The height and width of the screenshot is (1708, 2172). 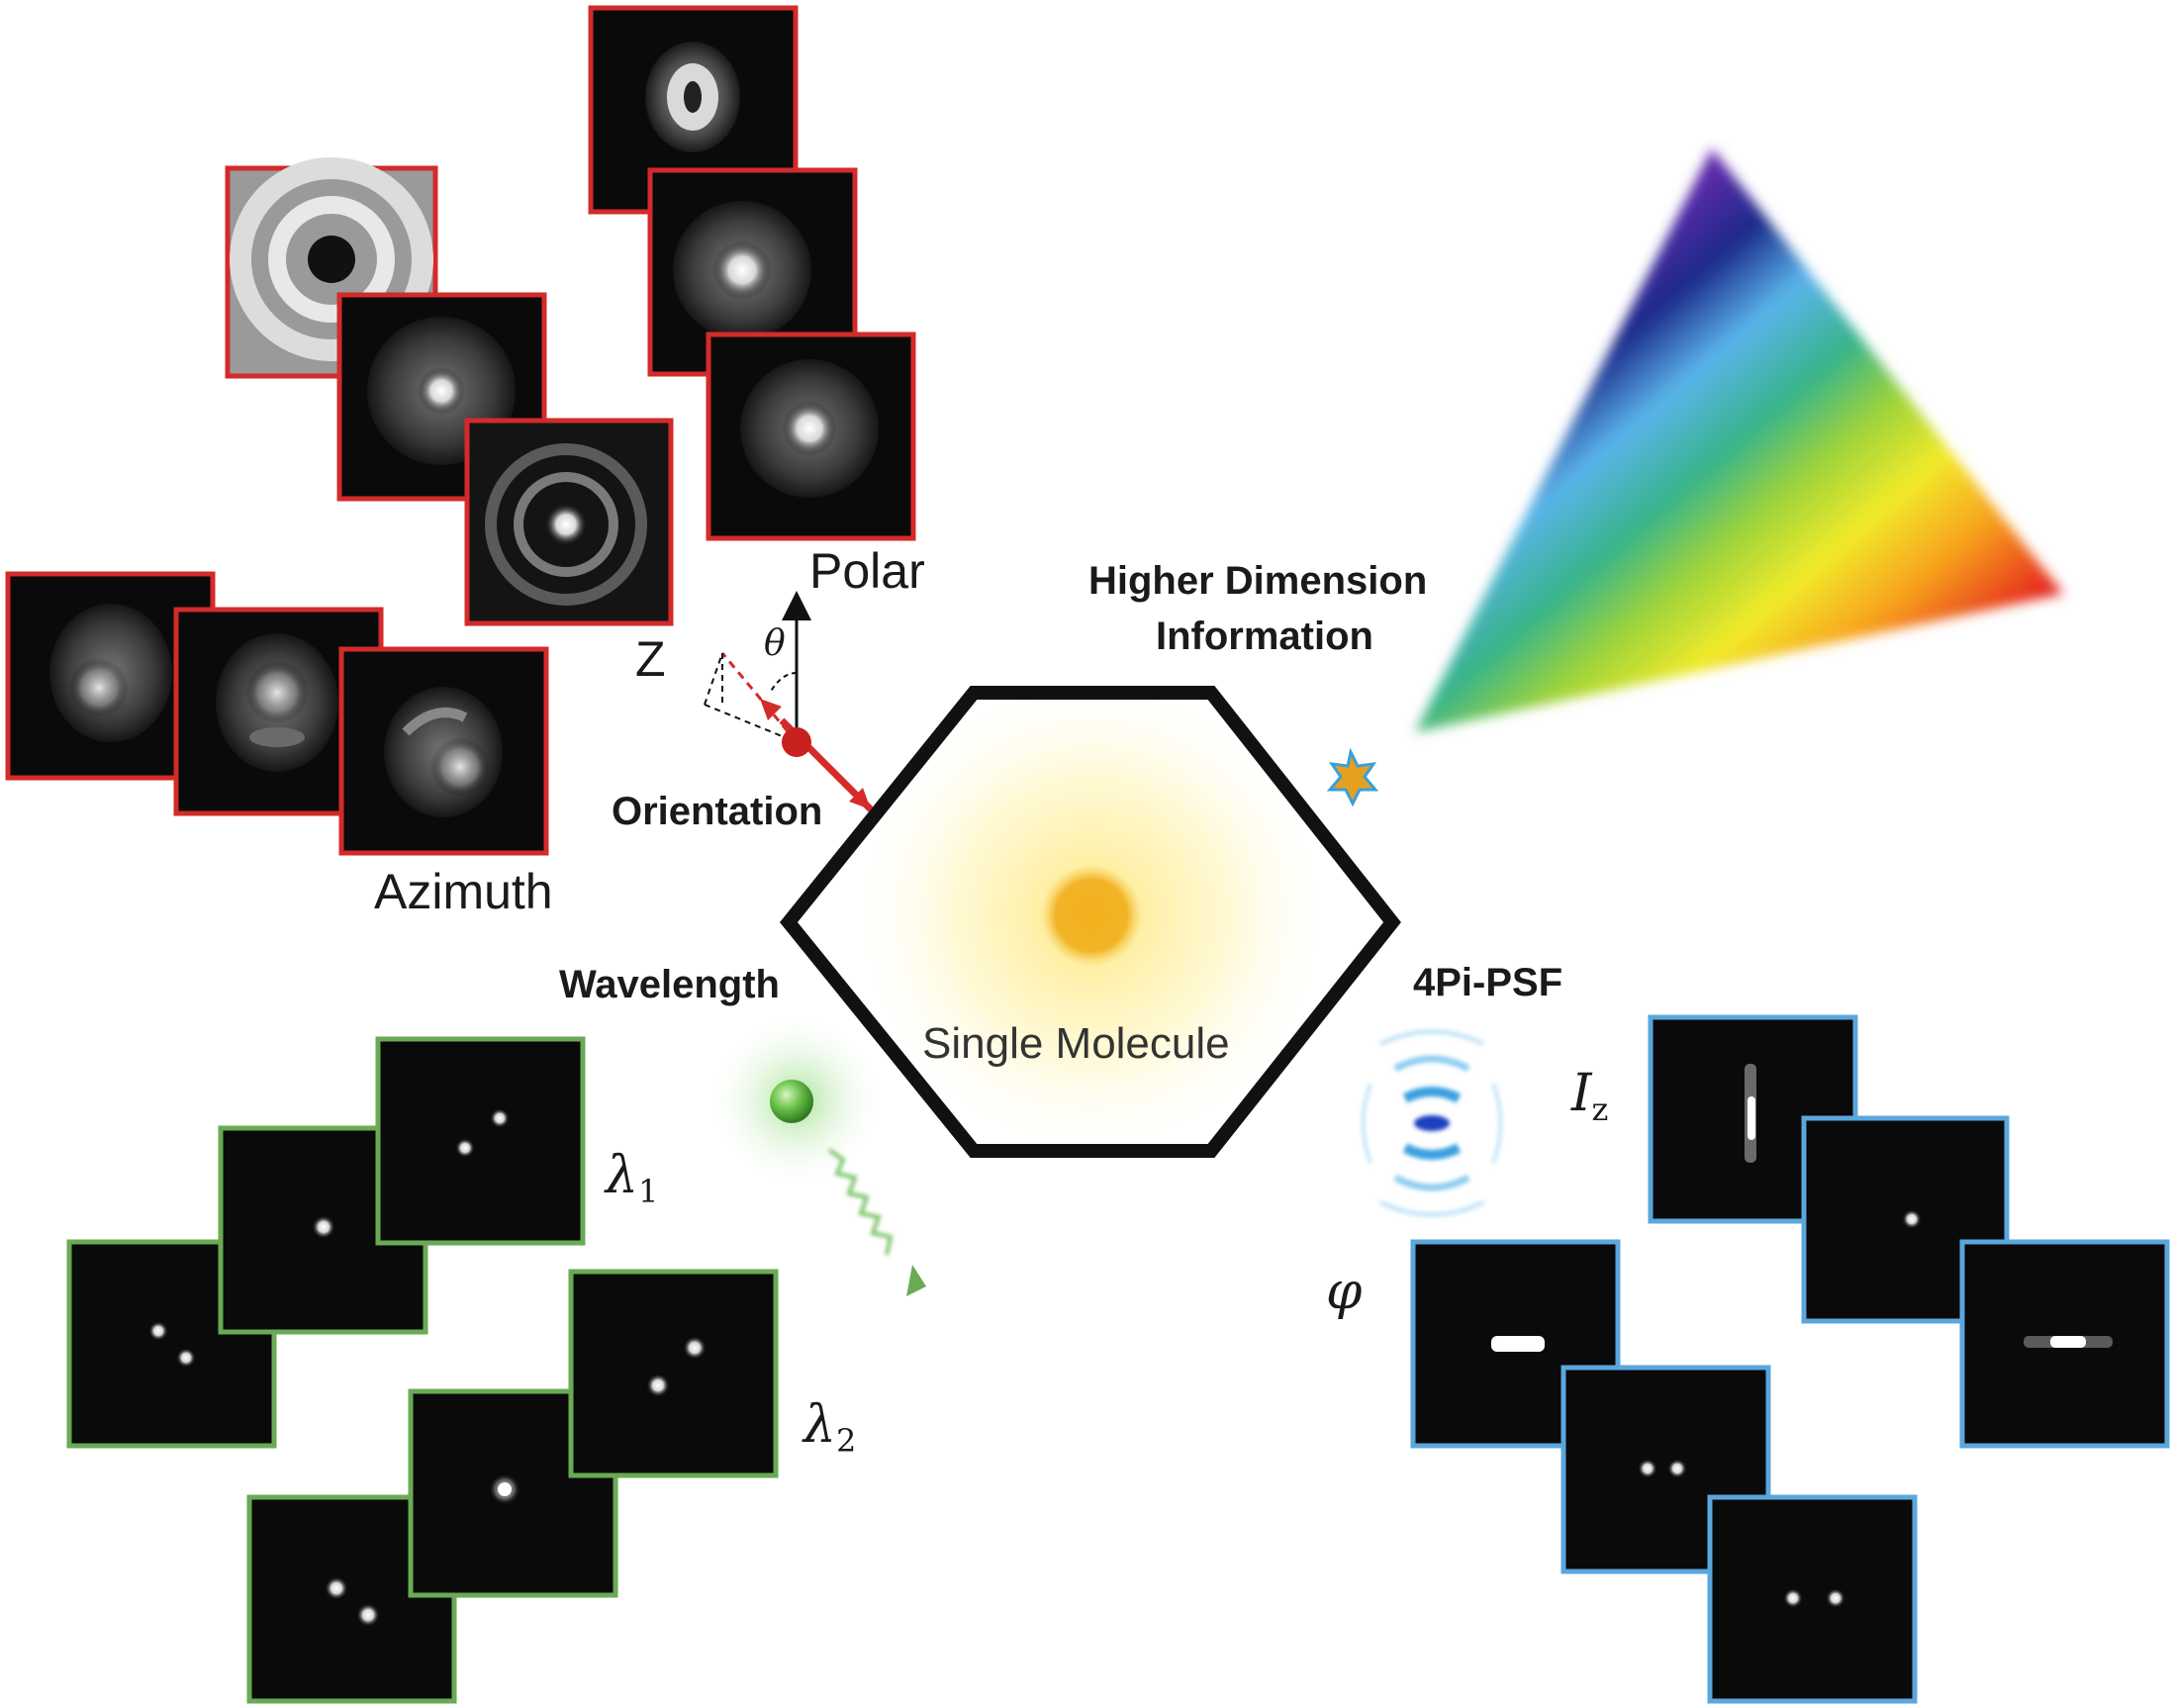 I want to click on single-molecule-label: Single Molecule, so click(x=1076, y=1043).